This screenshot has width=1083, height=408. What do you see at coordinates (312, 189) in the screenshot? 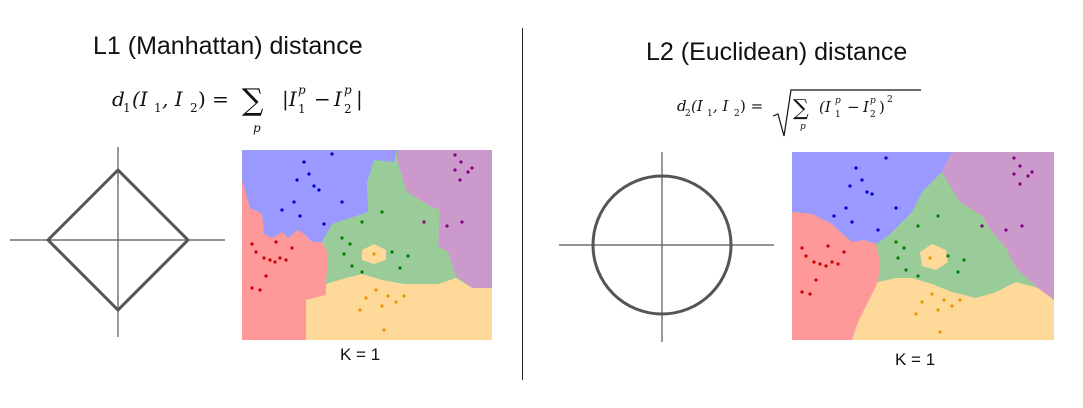
I see `l1-blue-points` at bounding box center [312, 189].